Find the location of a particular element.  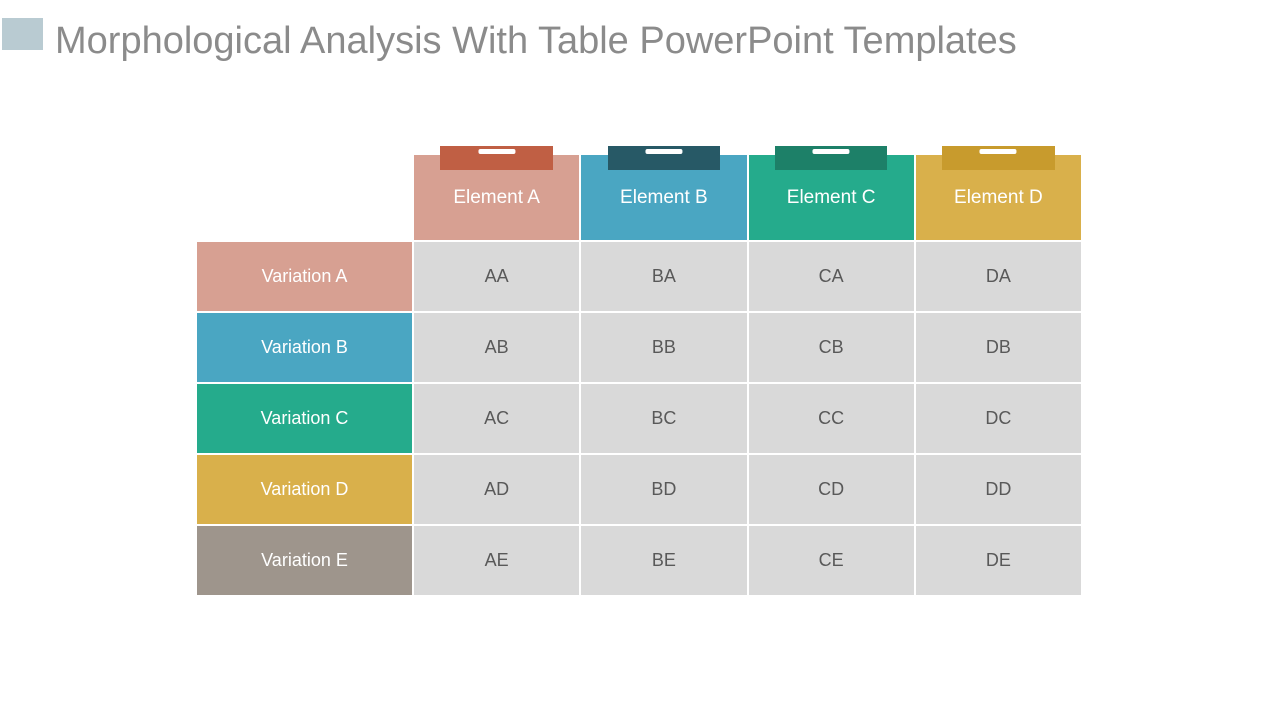

table-cell-bb: BB is located at coordinates (664, 347).